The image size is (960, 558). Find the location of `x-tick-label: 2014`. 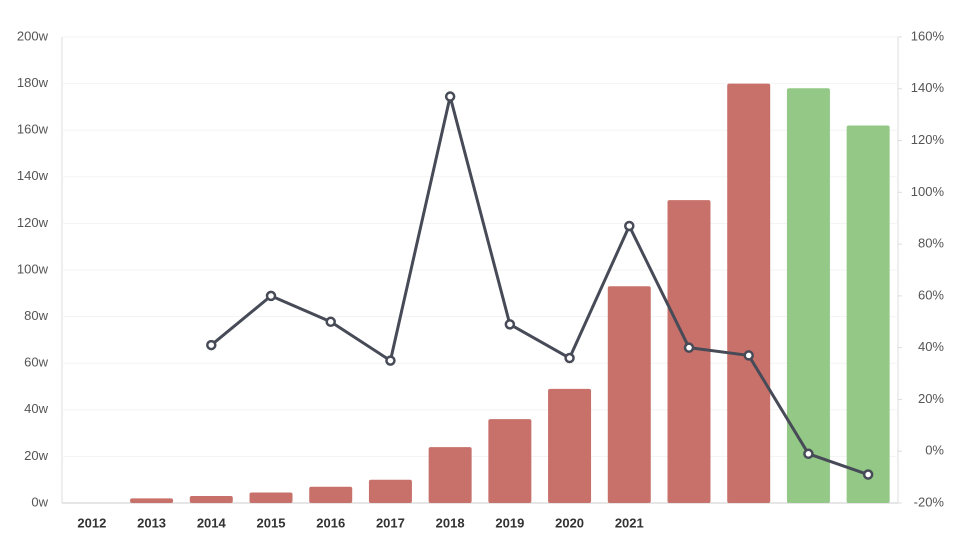

x-tick-label: 2014 is located at coordinates (212, 522).